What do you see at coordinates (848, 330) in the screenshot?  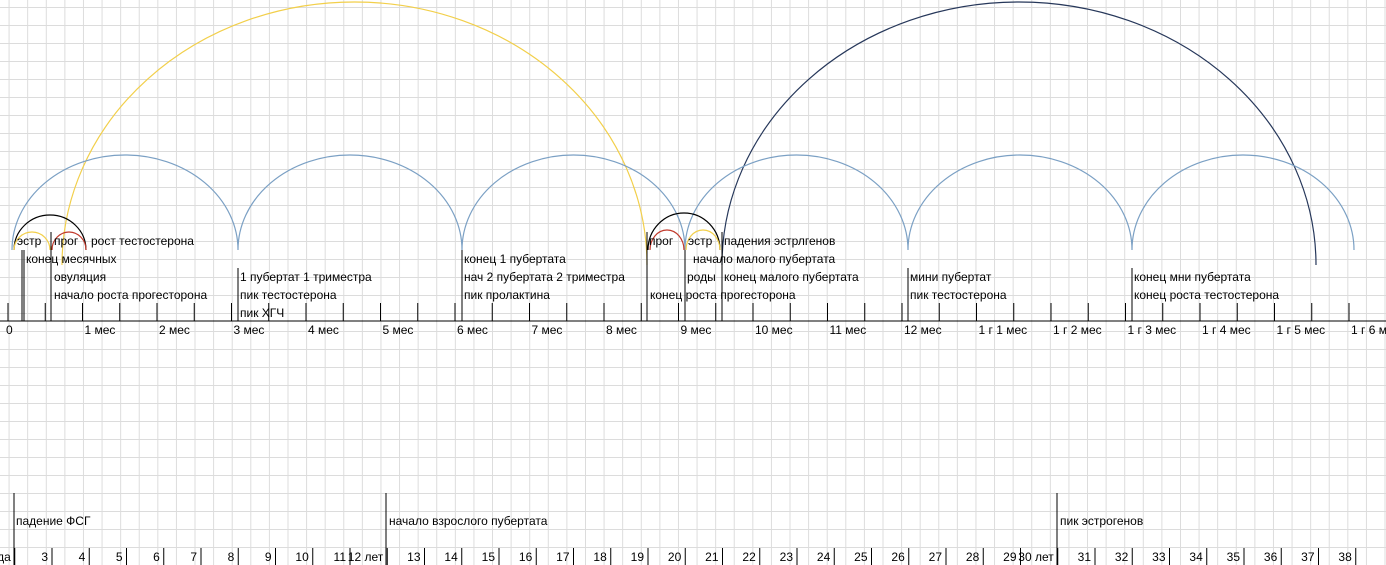 I see `axis-label: 11 мес` at bounding box center [848, 330].